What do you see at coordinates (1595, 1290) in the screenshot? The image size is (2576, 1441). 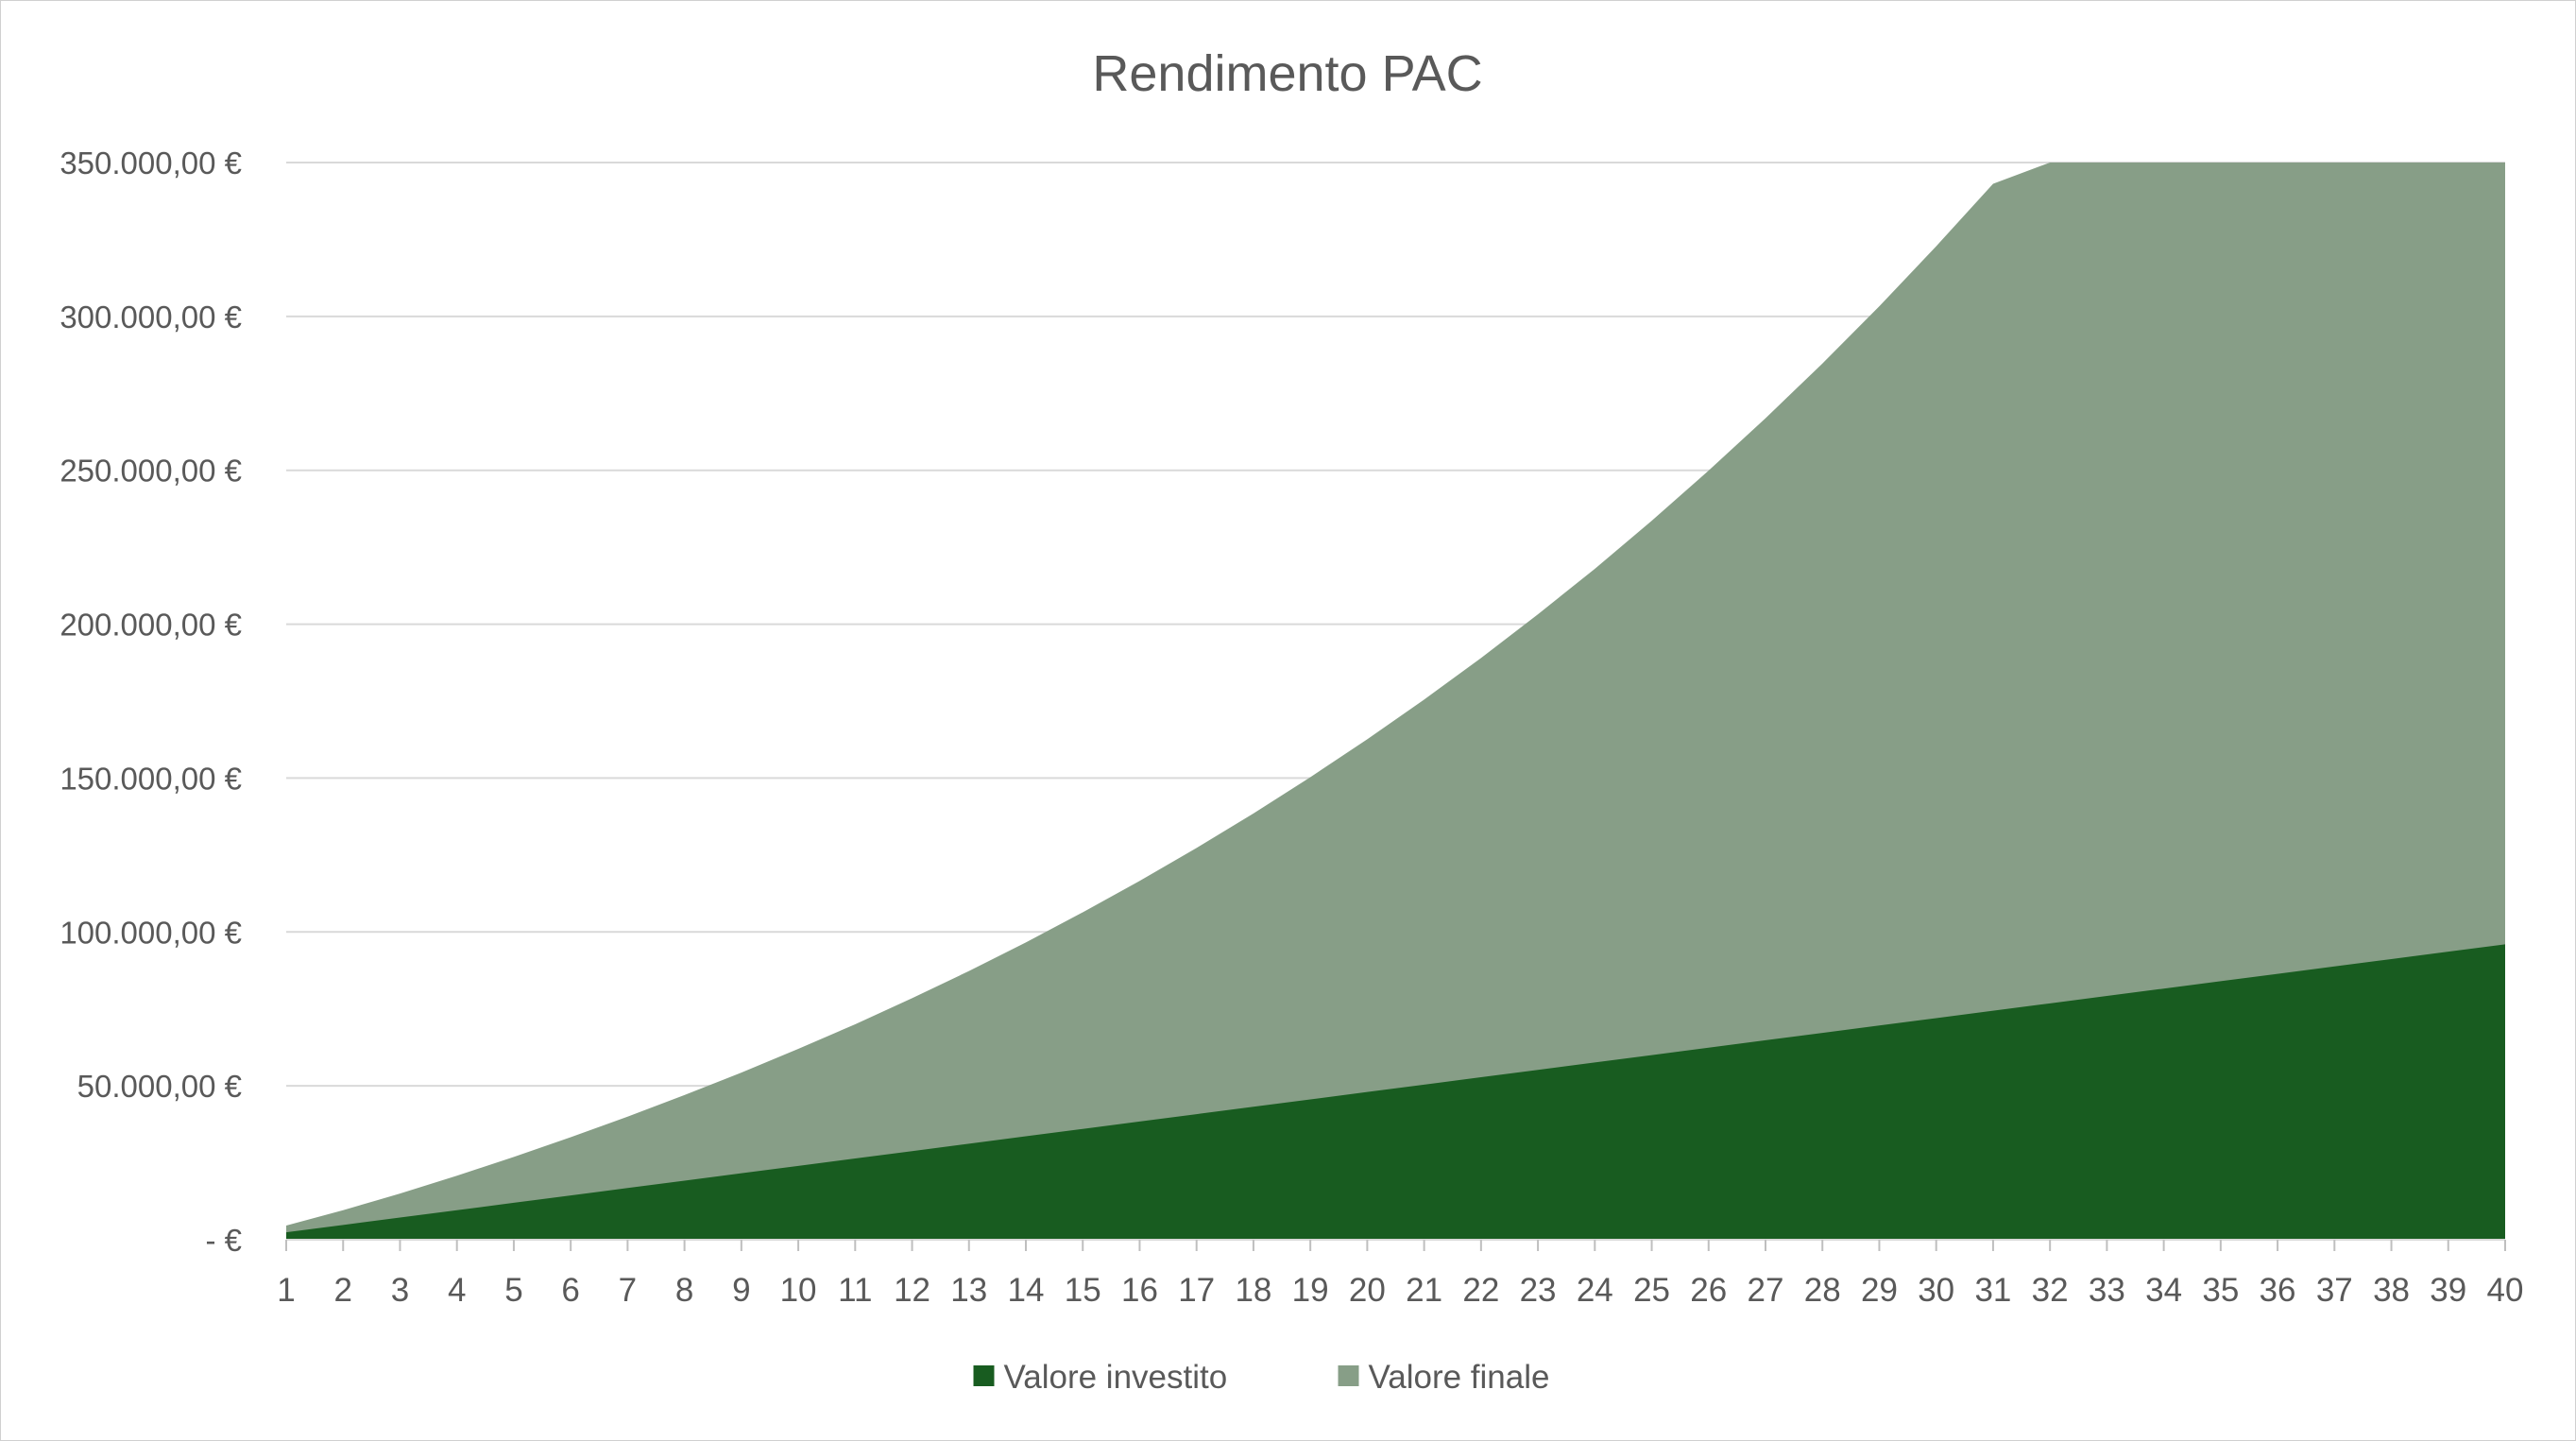 I see `x-tick-label: 24` at bounding box center [1595, 1290].